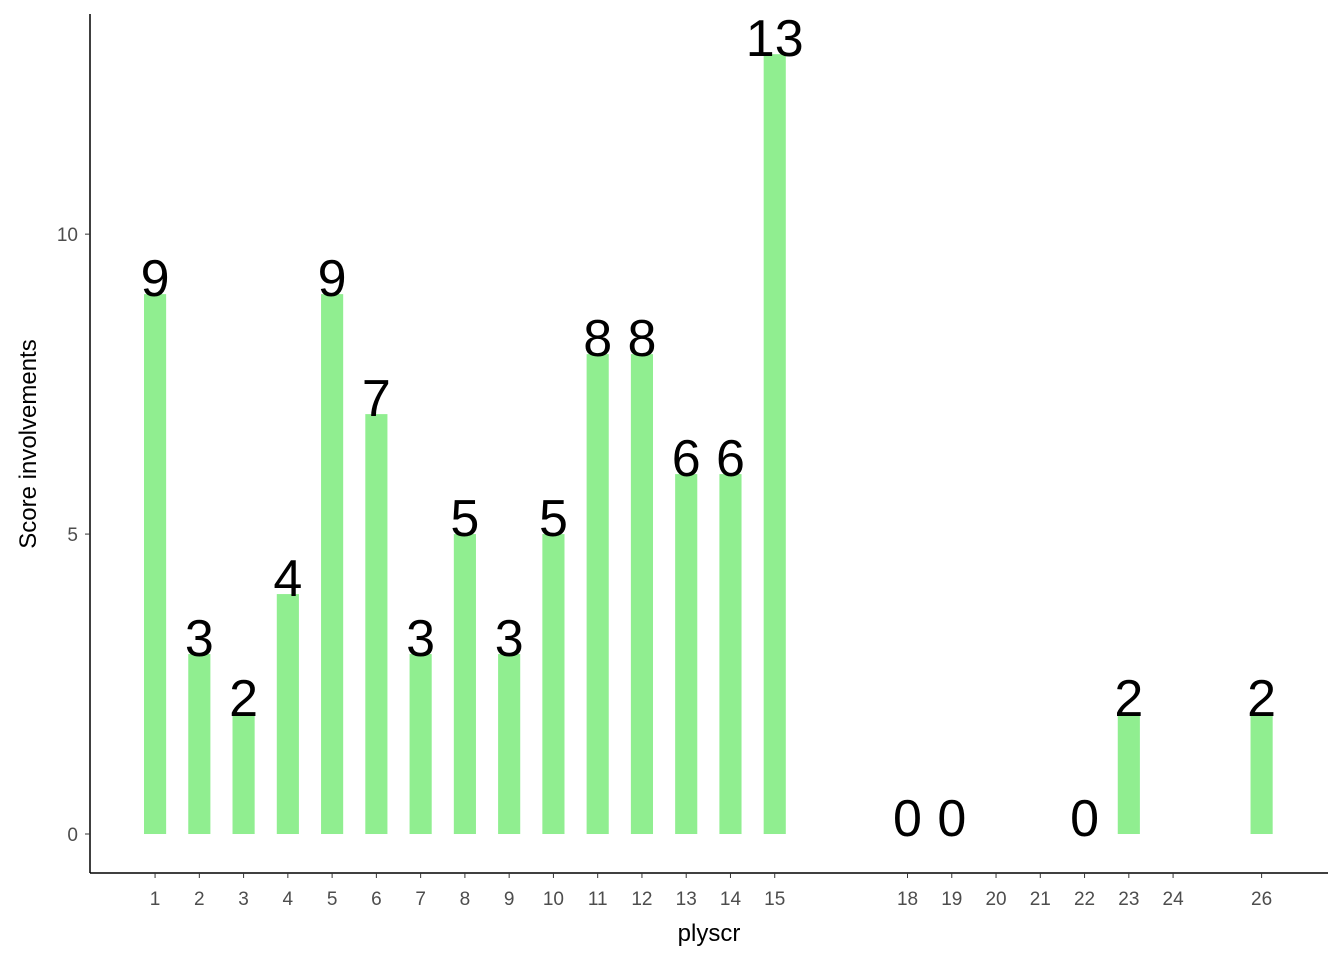 The image size is (1344, 960). I want to click on x-tick-label: 14, so click(731, 899).